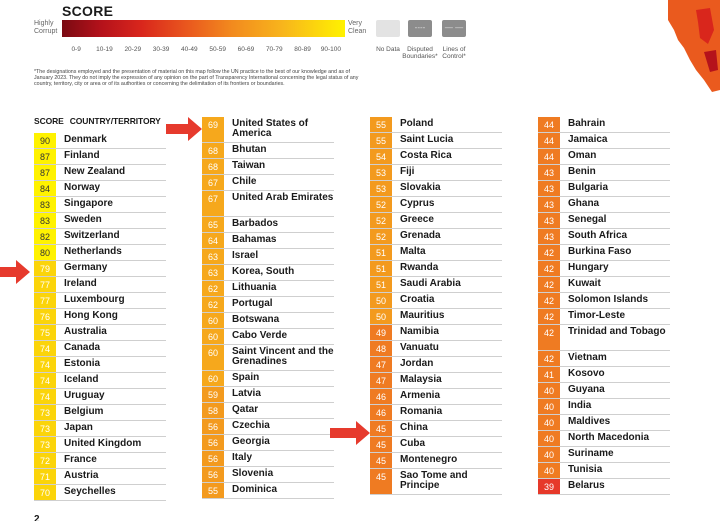 The height and width of the screenshot is (521, 720). I want to click on score-cell: 90, so click(45, 140).